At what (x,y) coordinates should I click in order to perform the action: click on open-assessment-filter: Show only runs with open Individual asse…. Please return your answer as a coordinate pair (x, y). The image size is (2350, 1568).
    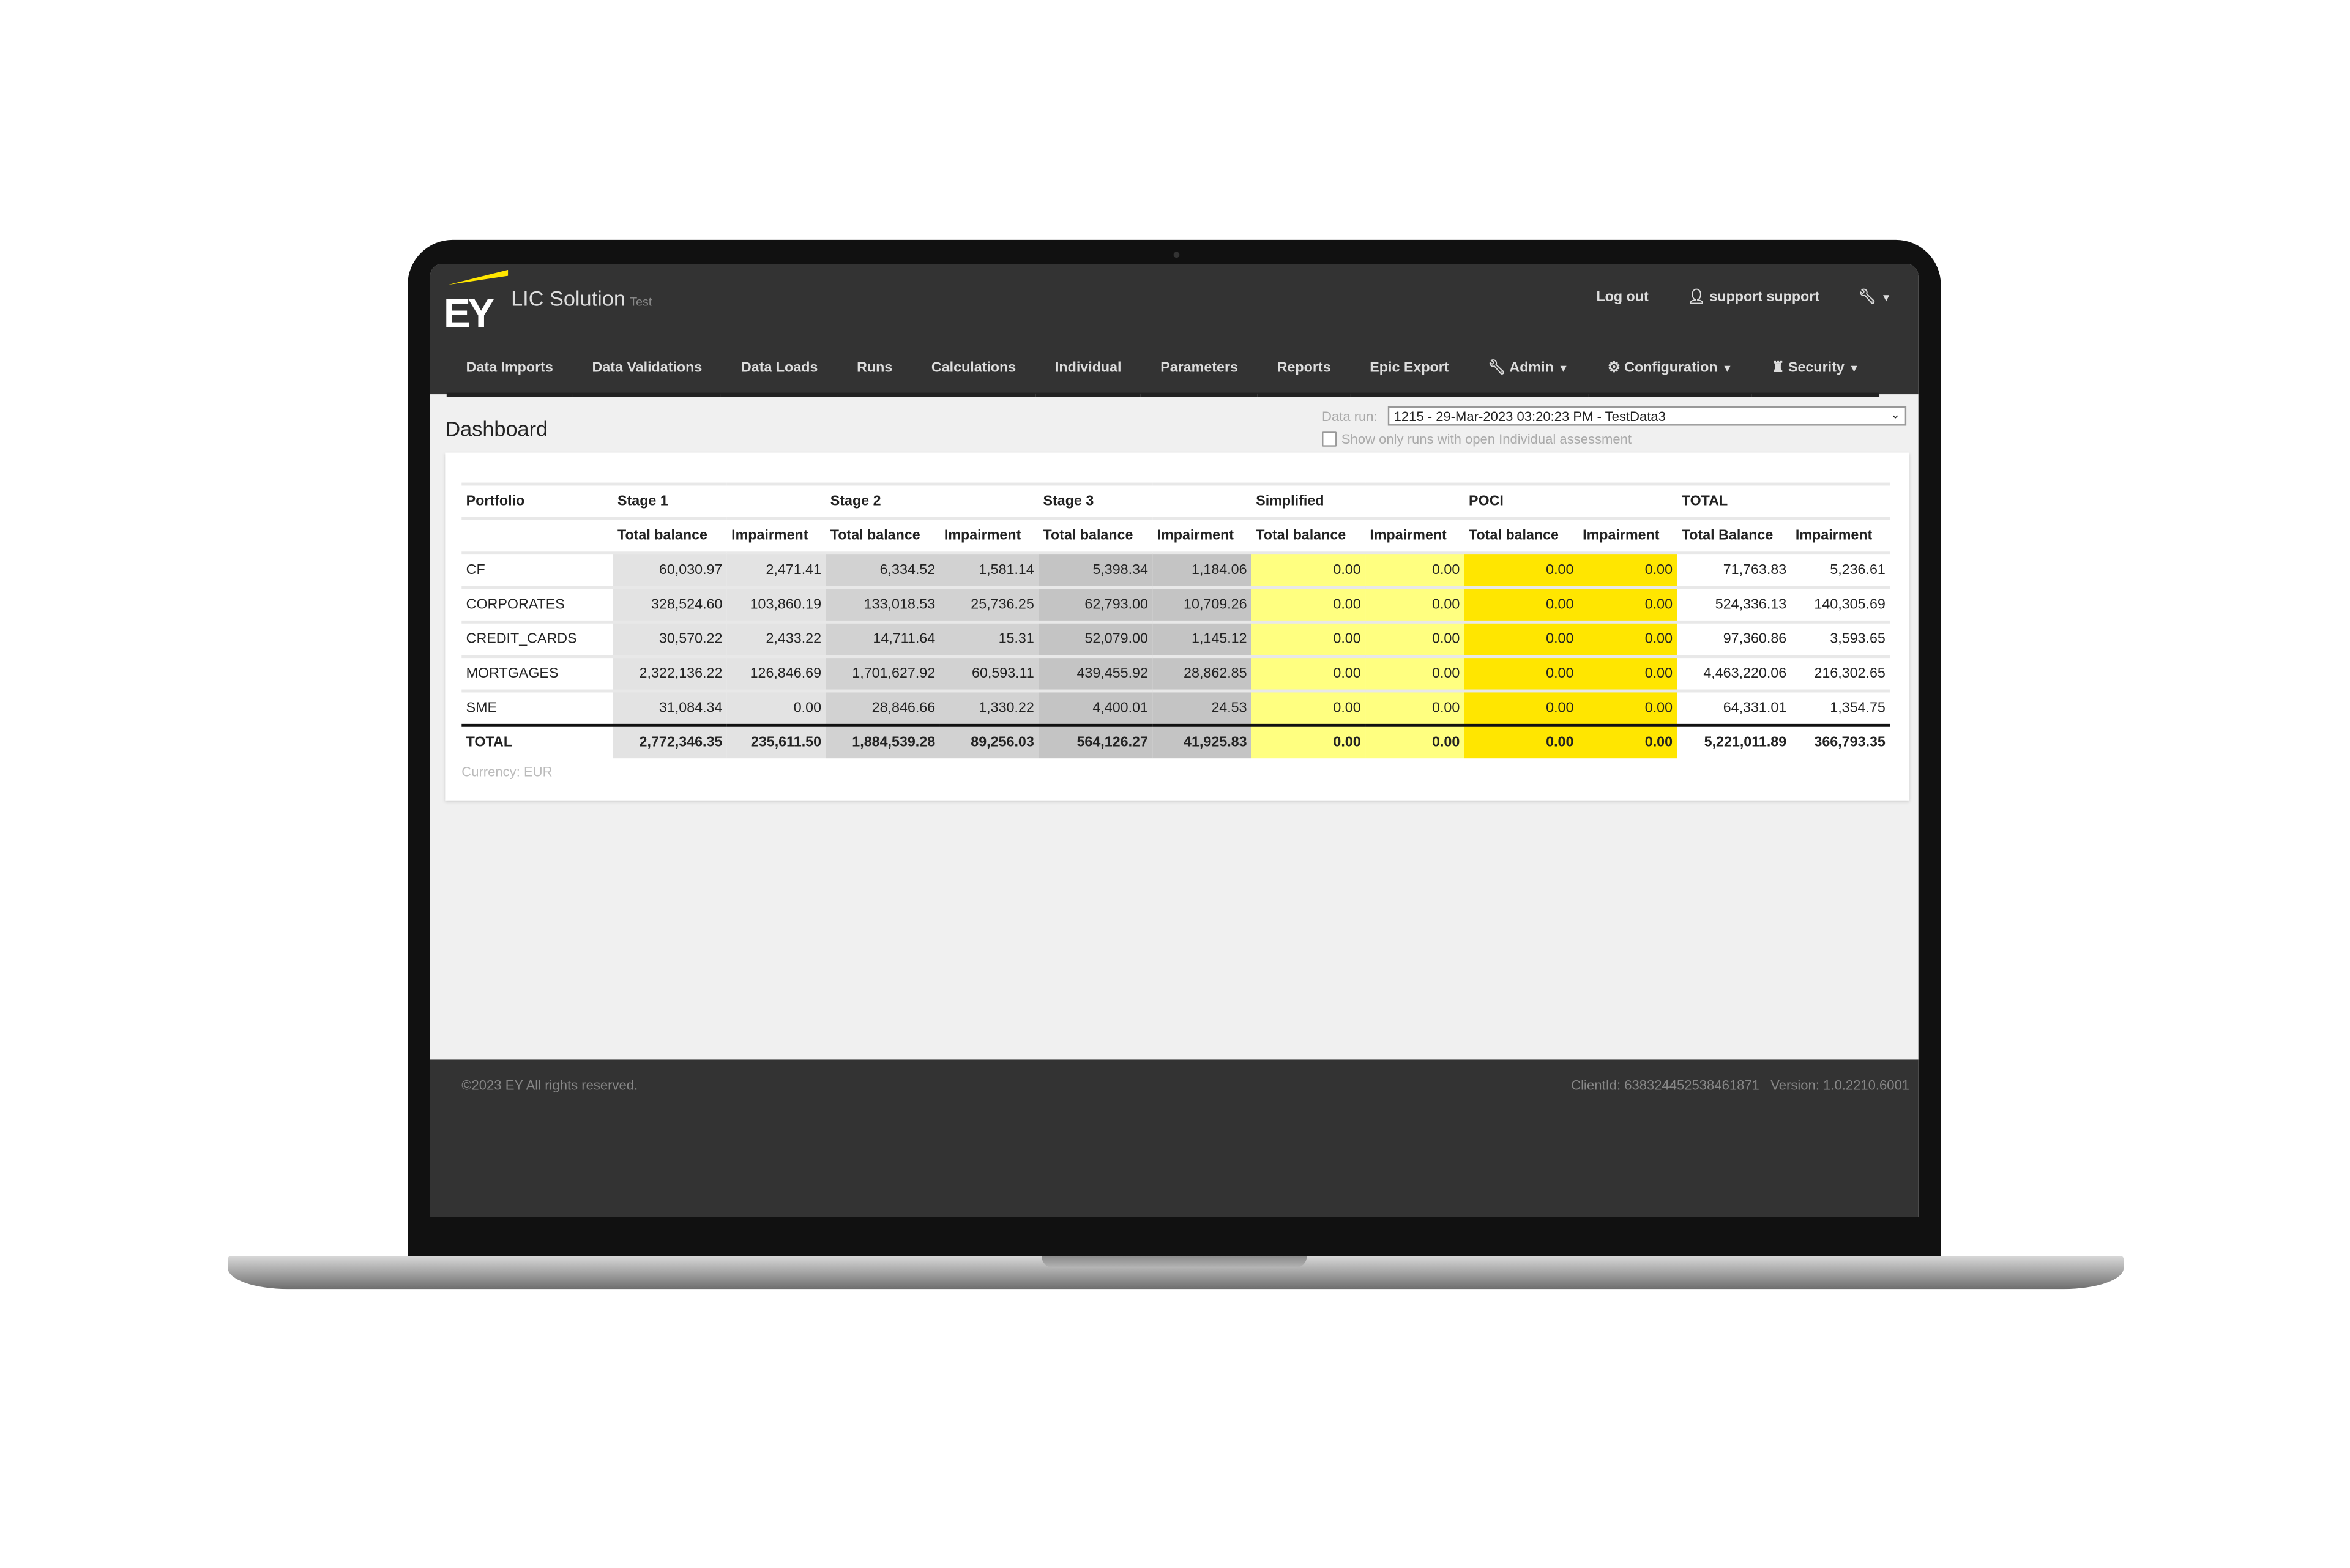
    Looking at the image, I should click on (1477, 439).